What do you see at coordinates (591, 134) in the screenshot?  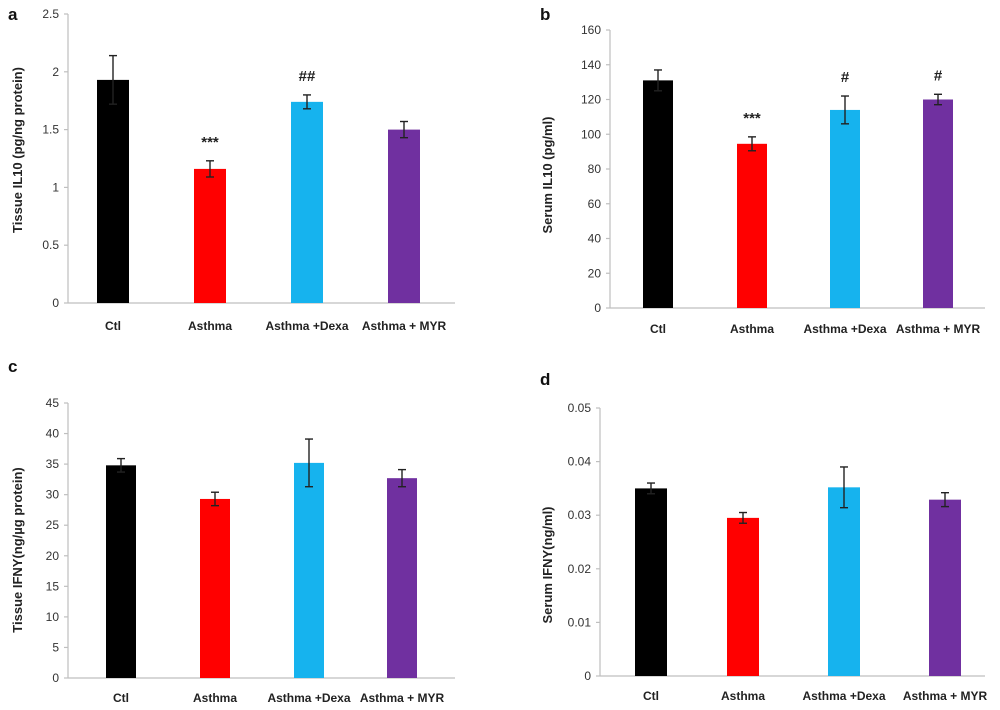 I see `y-tick-label: 100` at bounding box center [591, 134].